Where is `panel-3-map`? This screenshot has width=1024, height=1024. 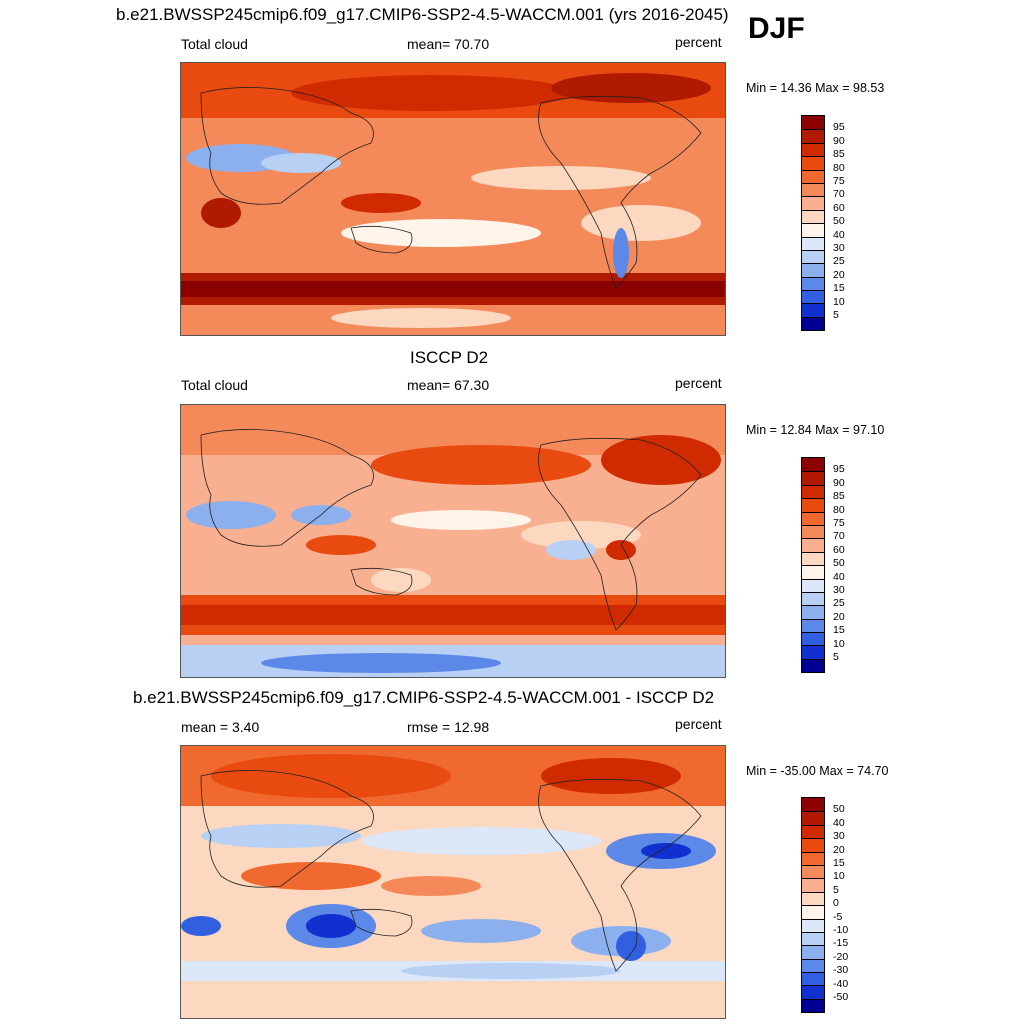 panel-3-map is located at coordinates (453, 882).